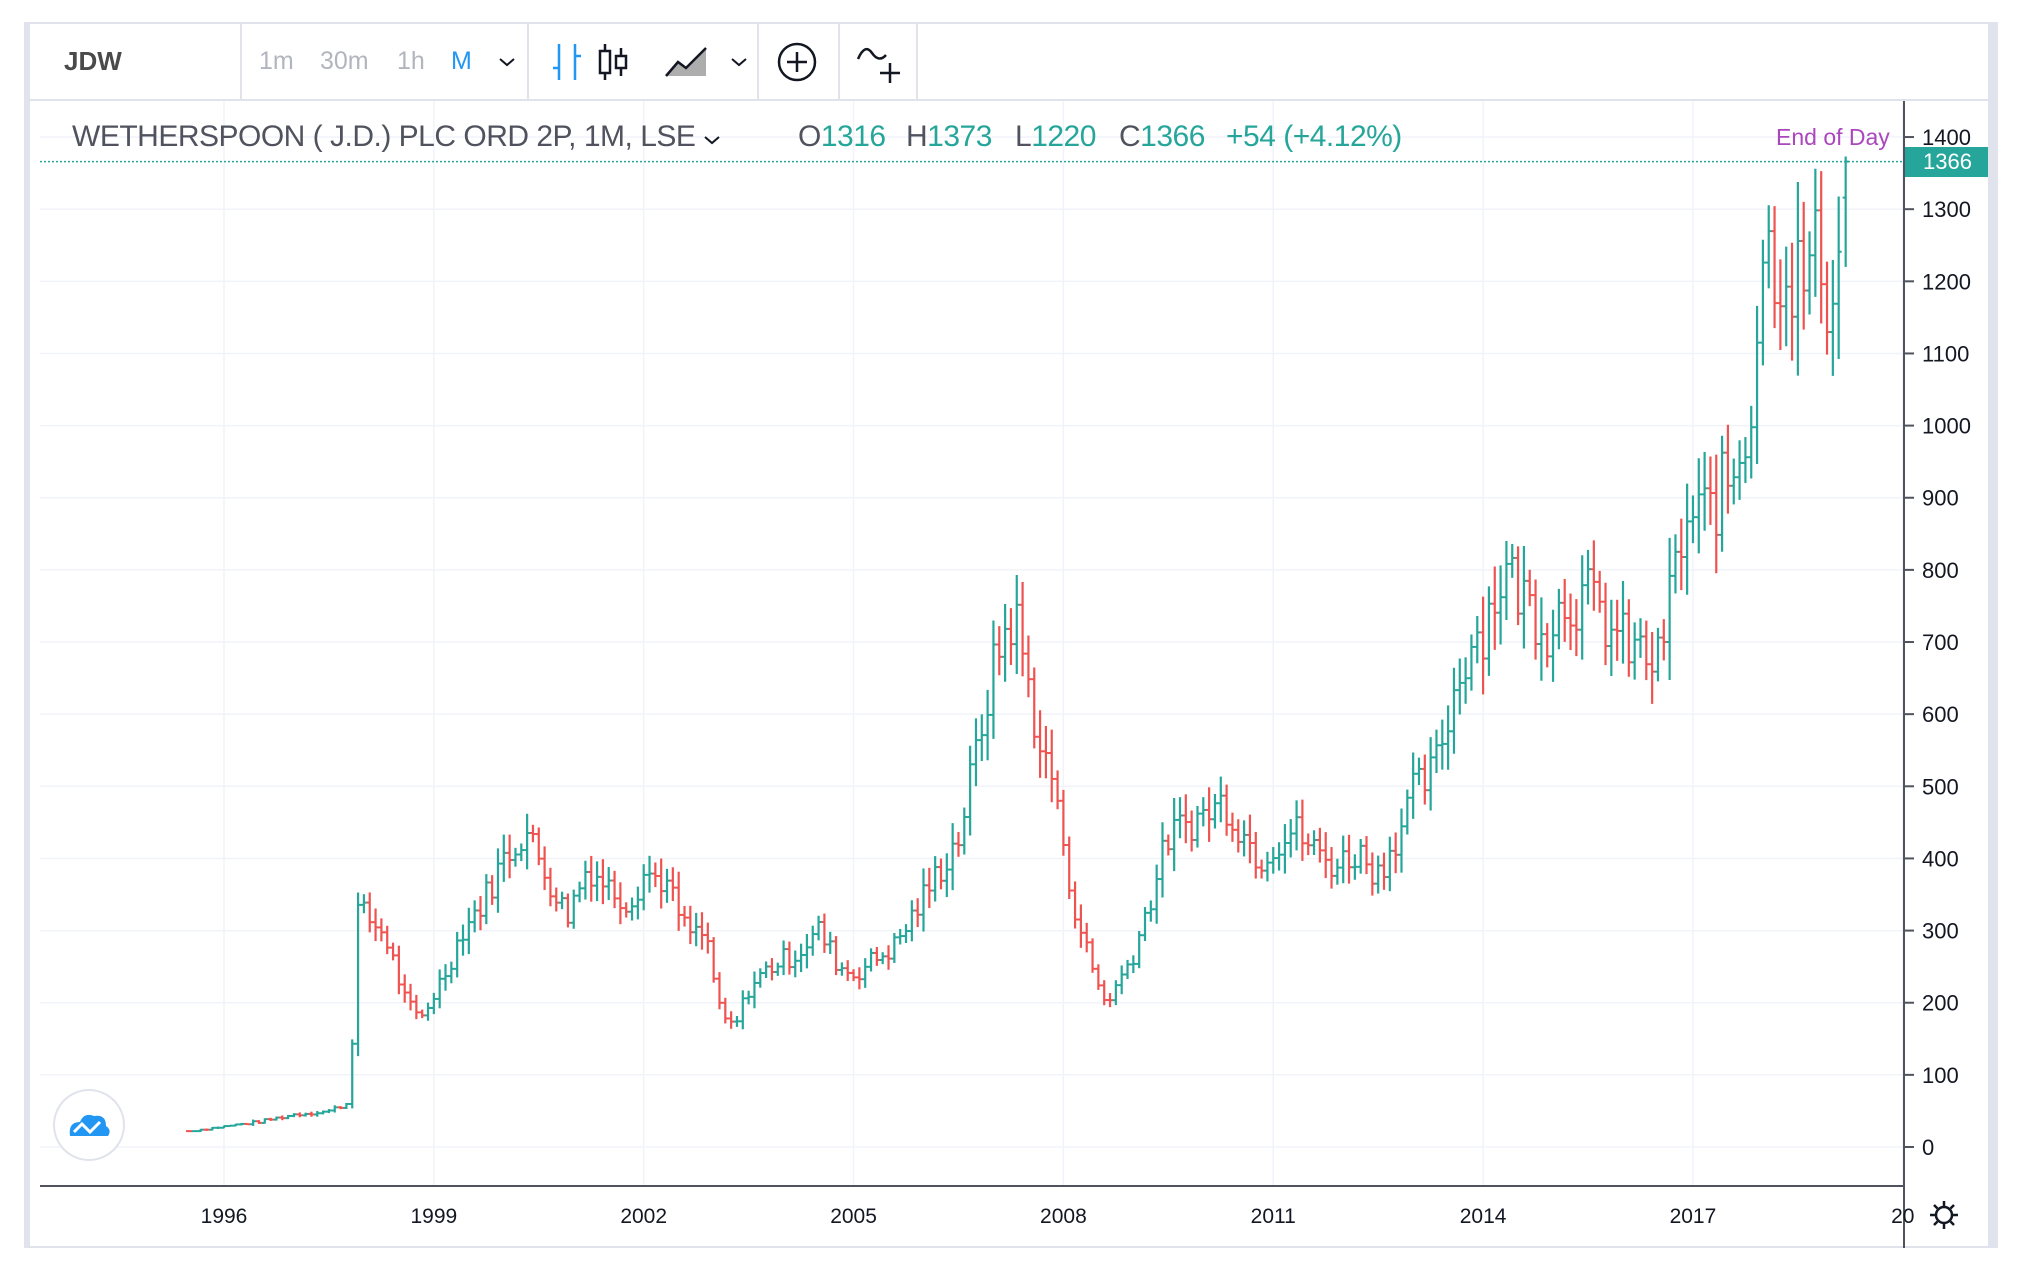  Describe the element at coordinates (879, 61) in the screenshot. I see `indicator-add-icon` at that location.